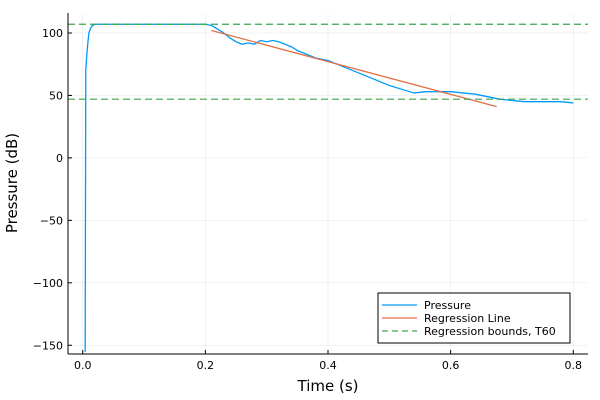 This screenshot has height=400, width=600. Describe the element at coordinates (51, 220) in the screenshot. I see `y-tick-label: −50` at that location.